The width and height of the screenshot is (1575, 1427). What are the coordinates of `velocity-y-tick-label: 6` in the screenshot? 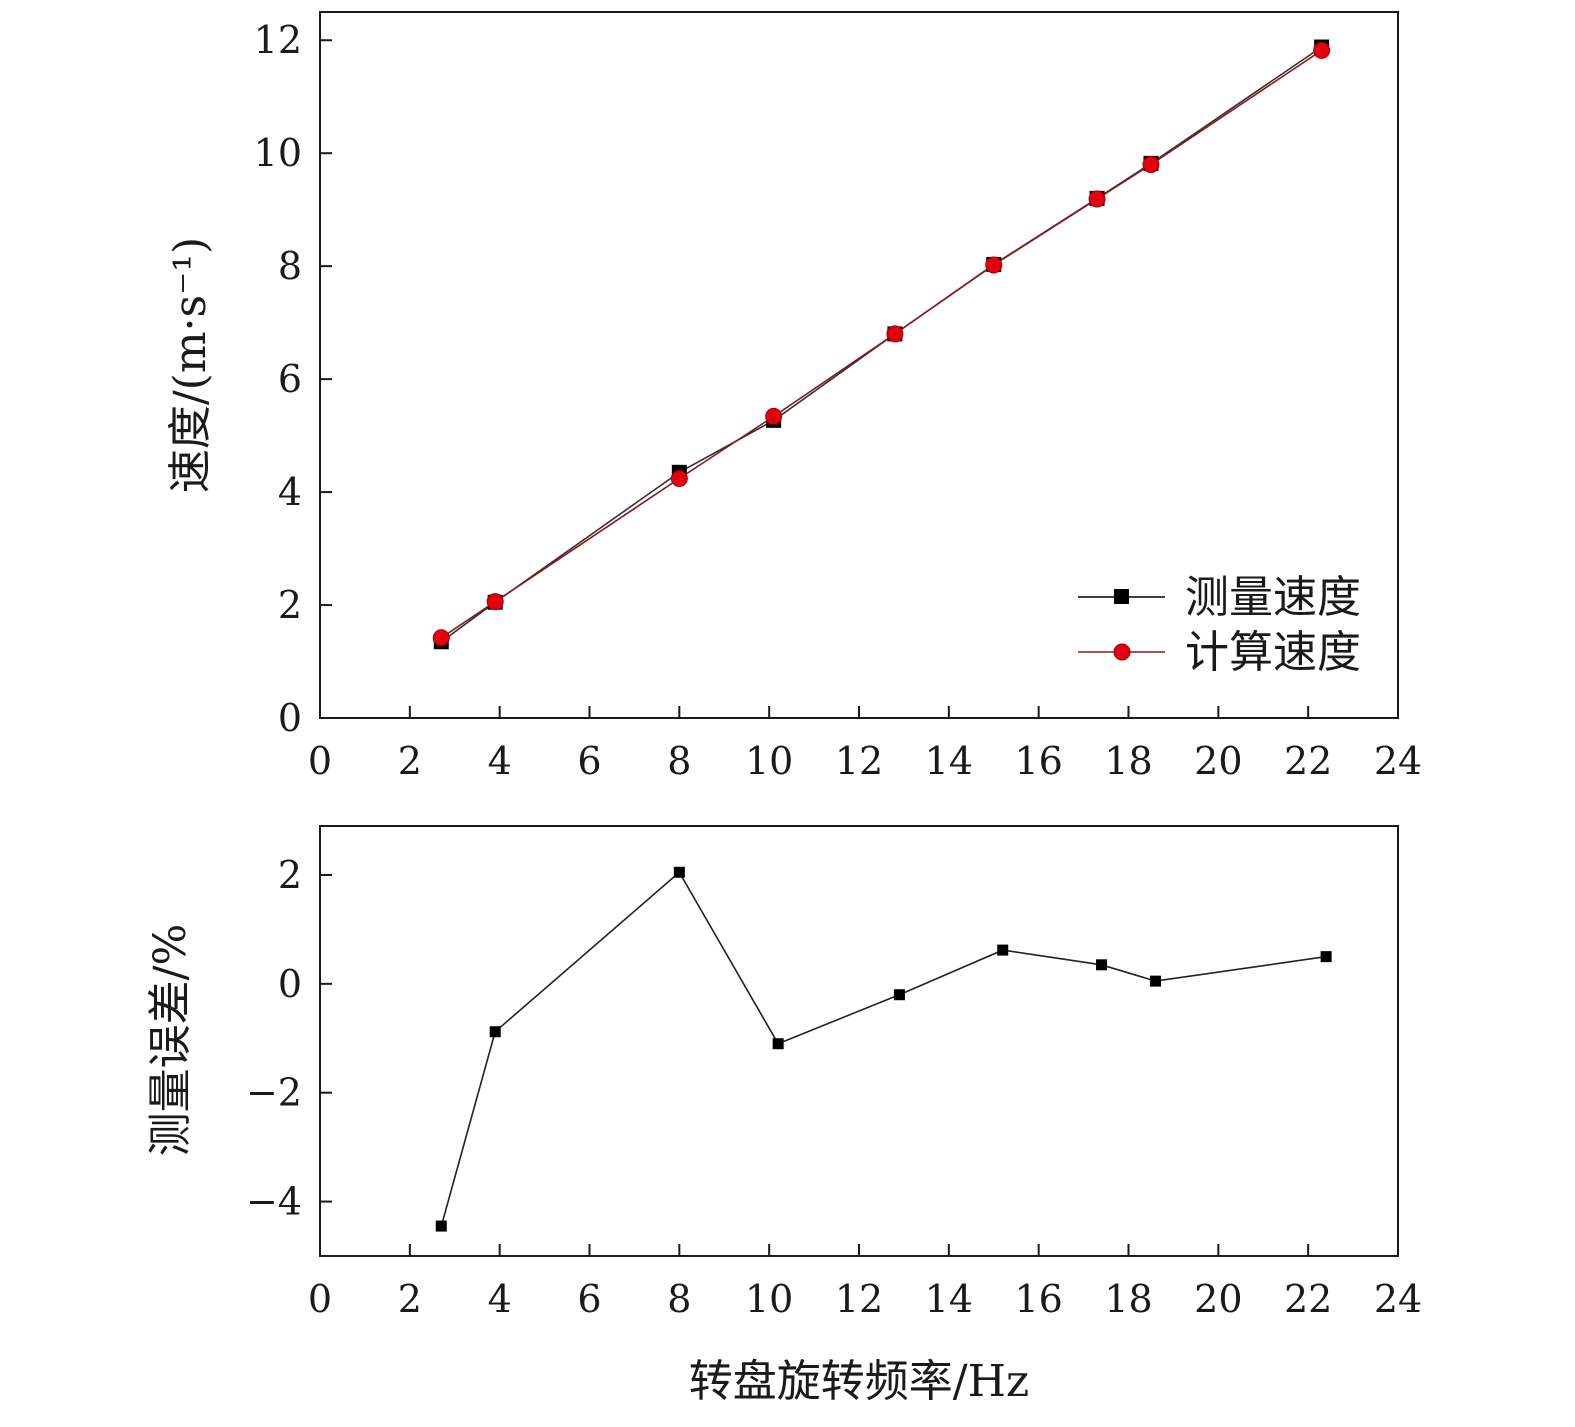 It's located at (290, 379).